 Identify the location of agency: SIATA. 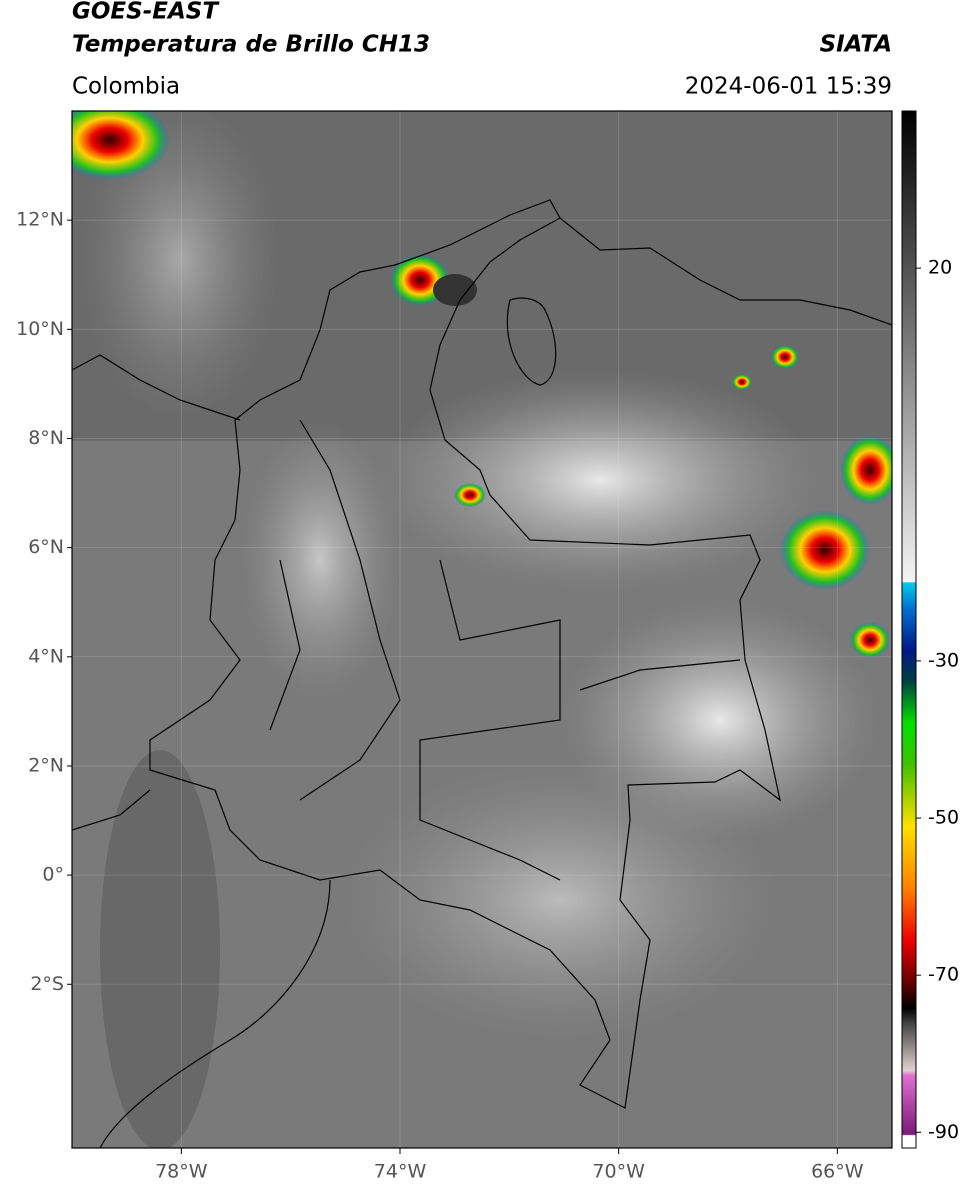
(856, 45).